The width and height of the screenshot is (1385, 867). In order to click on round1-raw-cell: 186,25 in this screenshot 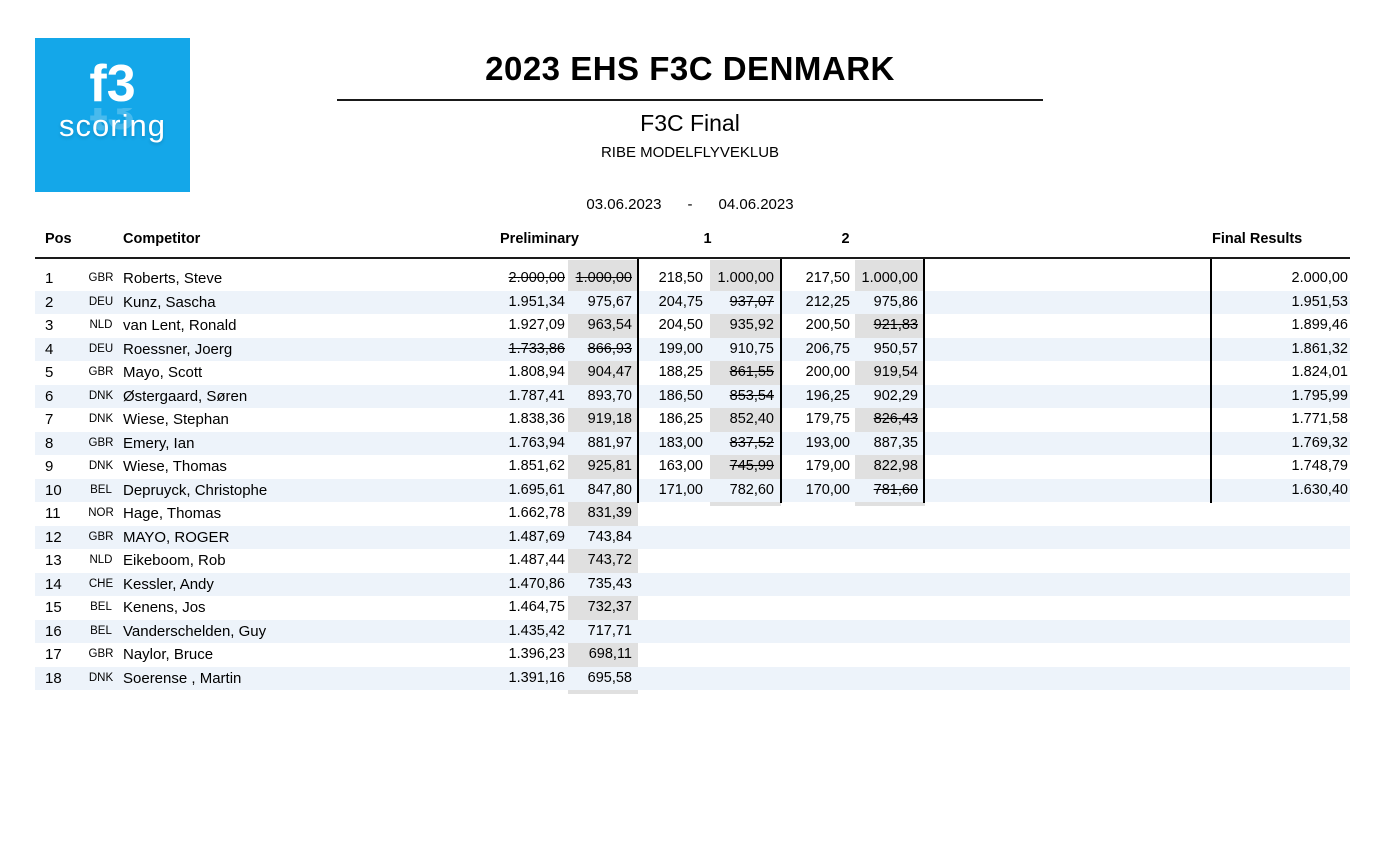, I will do `click(680, 419)`.